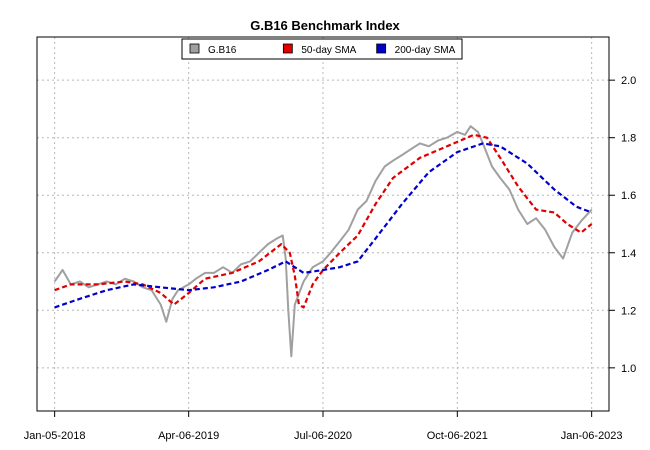 Image resolution: width=650 pixels, height=450 pixels. What do you see at coordinates (328, 50) in the screenshot?
I see `legend-label: 50-day SMA` at bounding box center [328, 50].